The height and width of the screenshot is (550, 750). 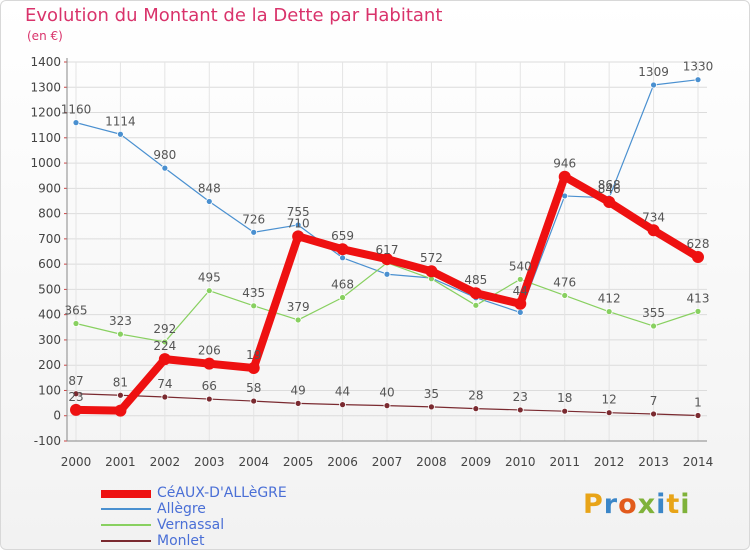 I want to click on data-label: 379, so click(x=298, y=307).